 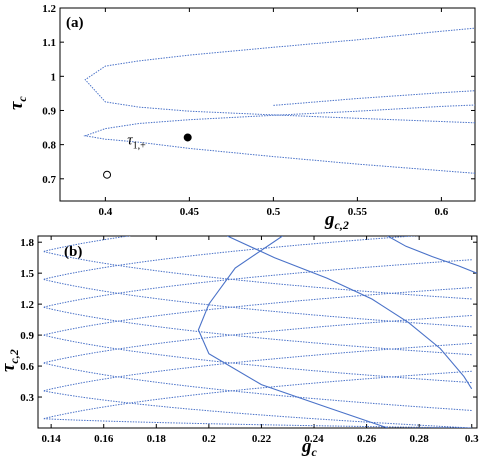 What do you see at coordinates (105, 212) in the screenshot?
I see `panel-a-xtick-label: 0.4` at bounding box center [105, 212].